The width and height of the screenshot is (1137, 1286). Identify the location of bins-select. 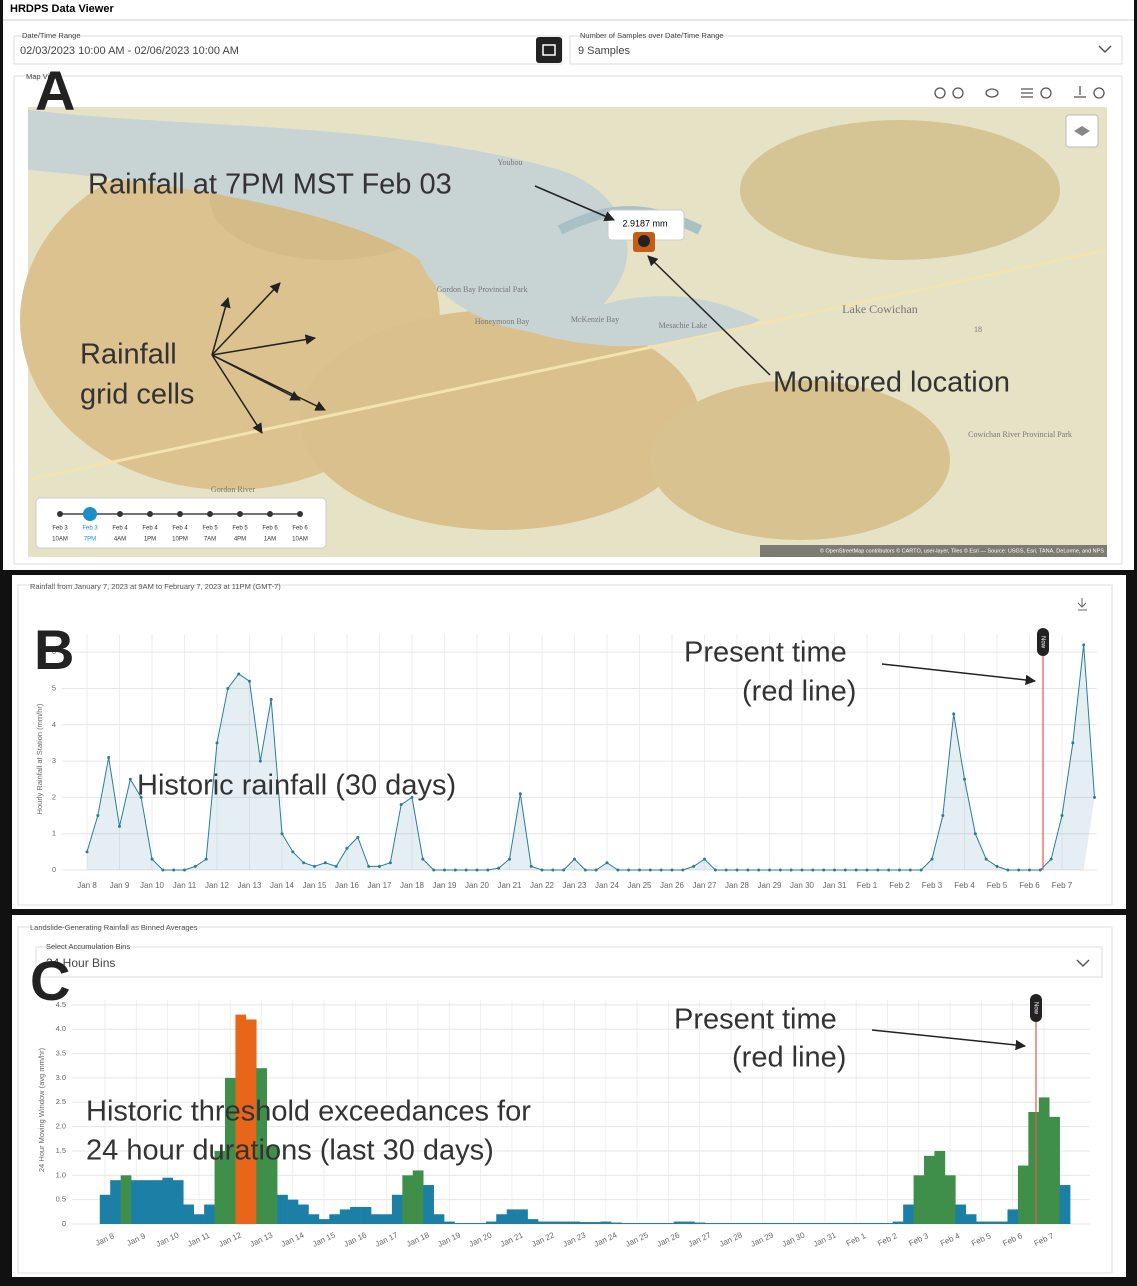
(569, 962).